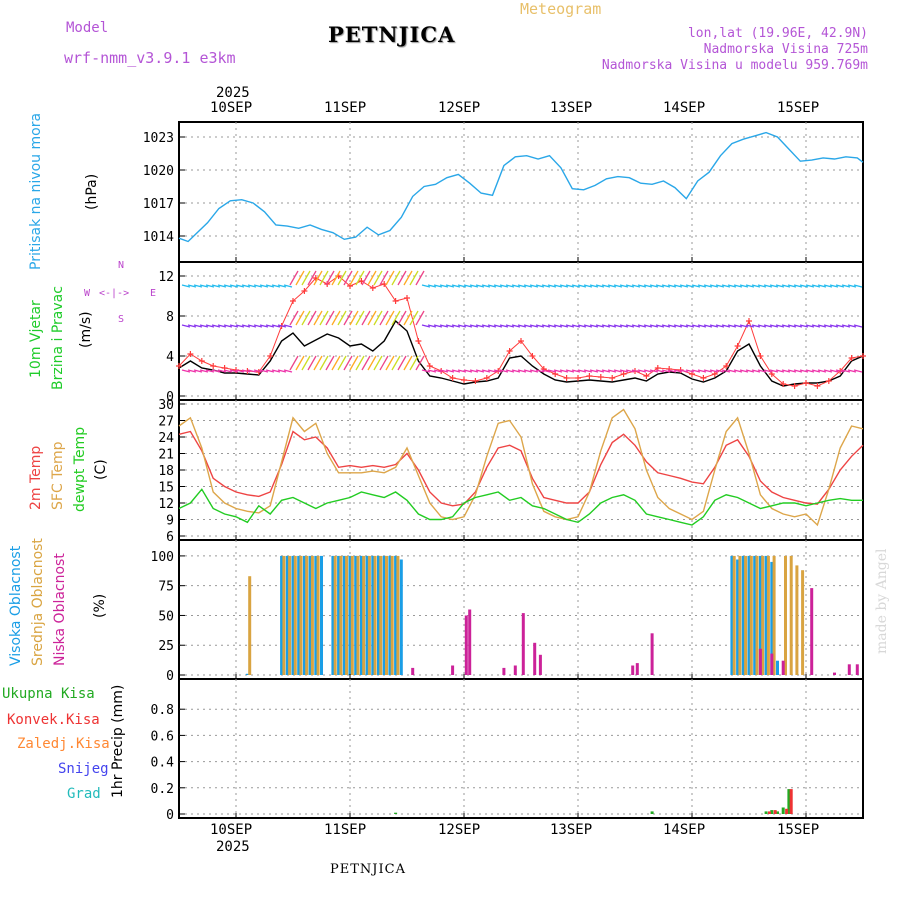 This screenshot has height=900, width=900. Describe the element at coordinates (345, 108) in the screenshot. I see `day-label-top: 11SEP` at that location.